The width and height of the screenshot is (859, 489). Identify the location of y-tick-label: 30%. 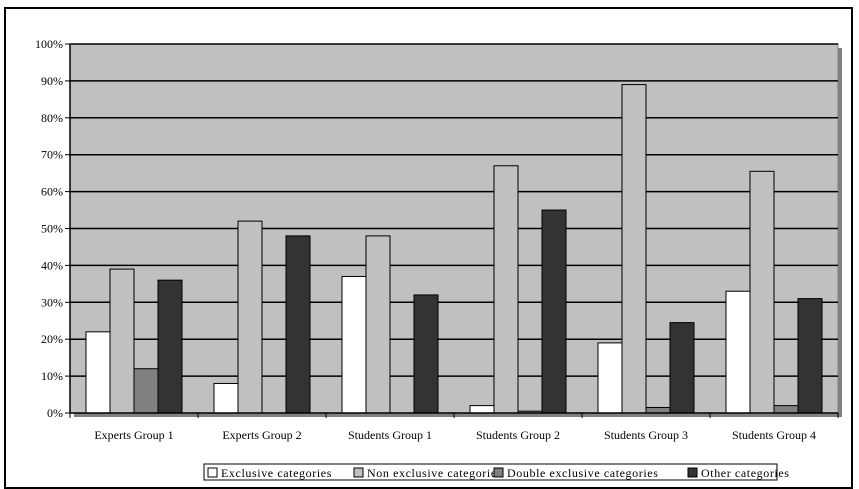
(52, 302).